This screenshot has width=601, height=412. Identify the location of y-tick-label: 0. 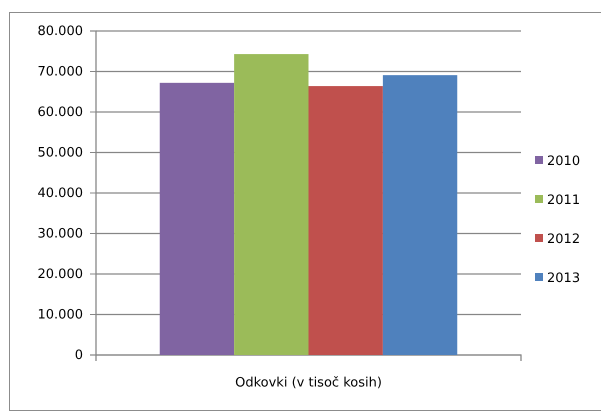
(78, 356).